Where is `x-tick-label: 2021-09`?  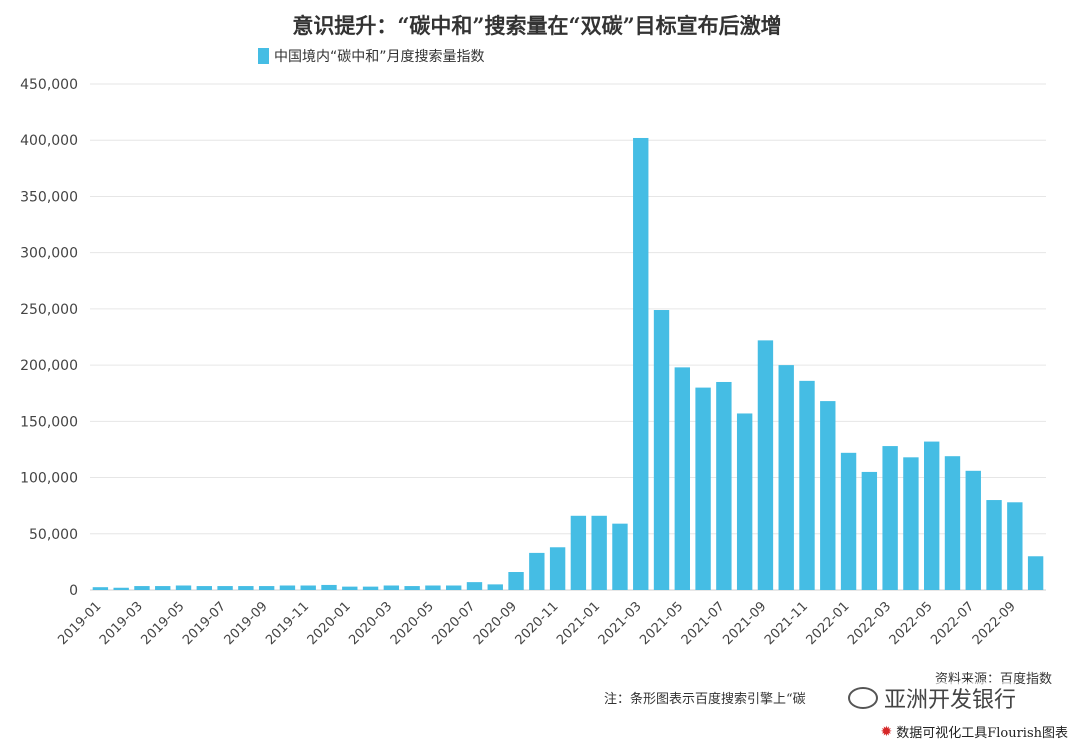
x-tick-label: 2021-09 is located at coordinates (744, 623).